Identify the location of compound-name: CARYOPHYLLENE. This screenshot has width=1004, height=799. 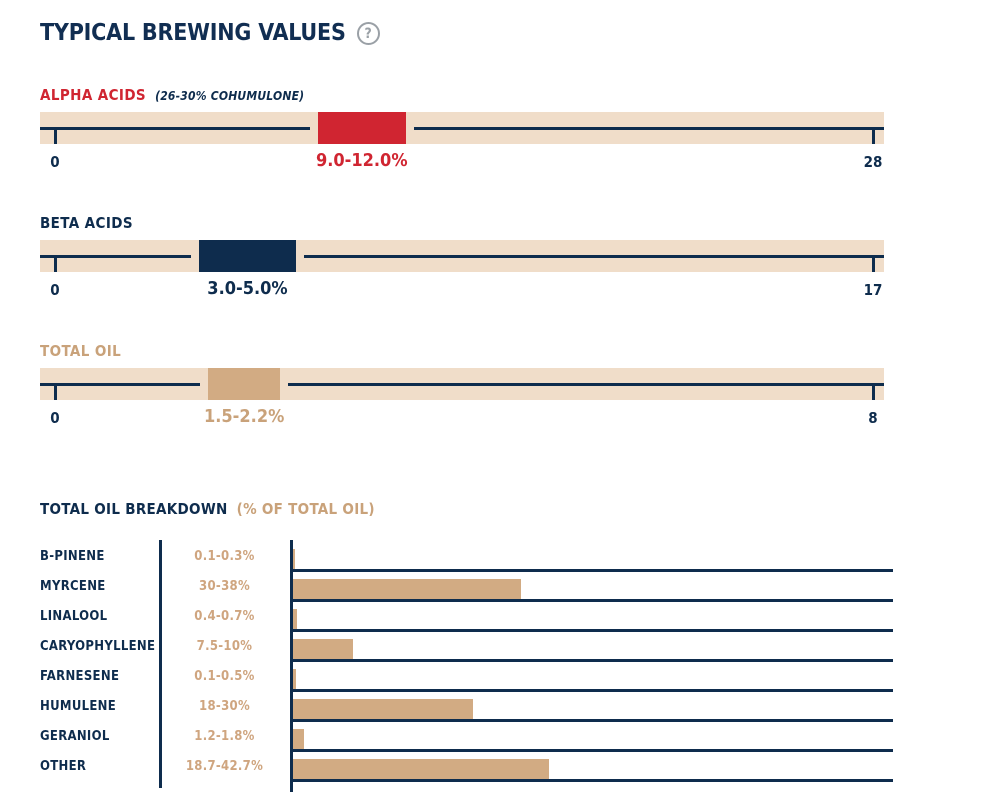
(98, 646).